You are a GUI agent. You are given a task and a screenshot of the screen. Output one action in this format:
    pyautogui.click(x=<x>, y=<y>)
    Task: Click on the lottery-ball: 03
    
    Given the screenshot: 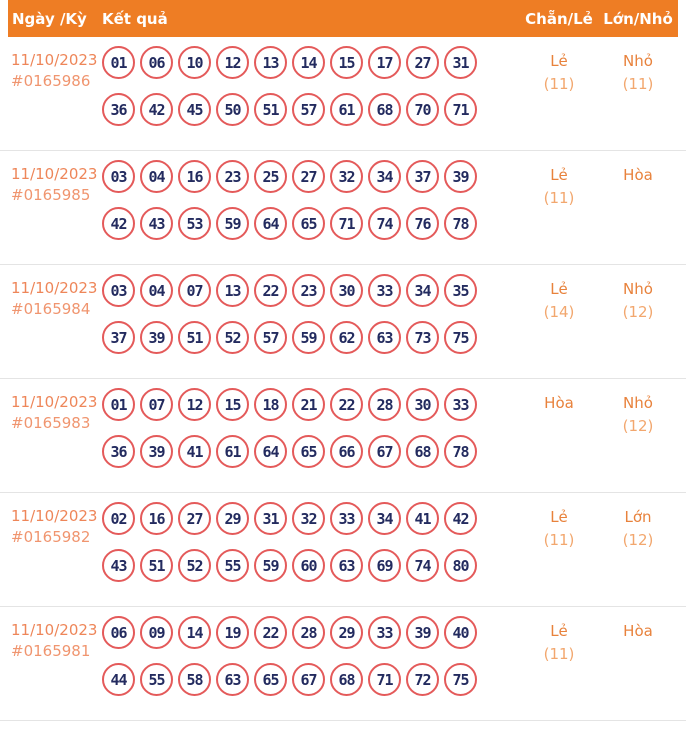 What is the action you would take?
    pyautogui.click(x=118, y=290)
    